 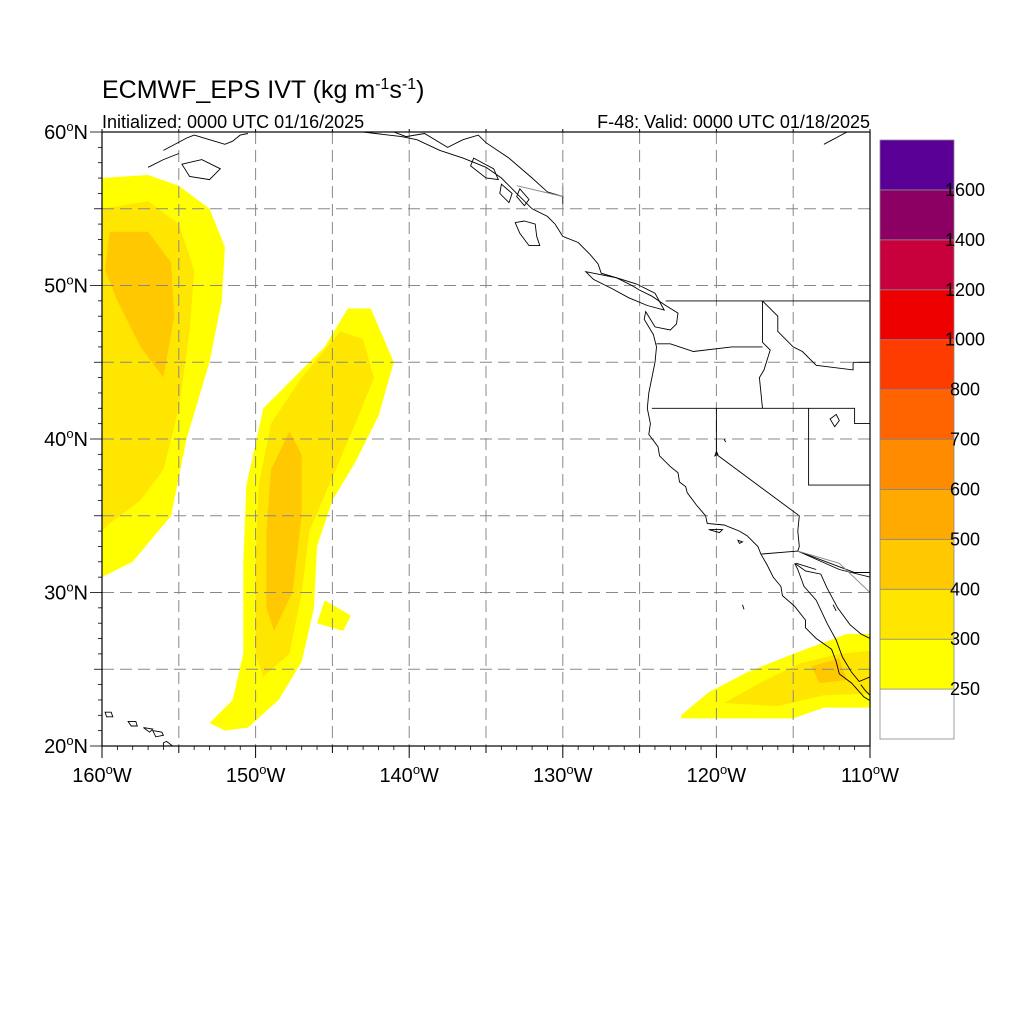 What do you see at coordinates (965, 340) in the screenshot?
I see `colorbar-label: 1000` at bounding box center [965, 340].